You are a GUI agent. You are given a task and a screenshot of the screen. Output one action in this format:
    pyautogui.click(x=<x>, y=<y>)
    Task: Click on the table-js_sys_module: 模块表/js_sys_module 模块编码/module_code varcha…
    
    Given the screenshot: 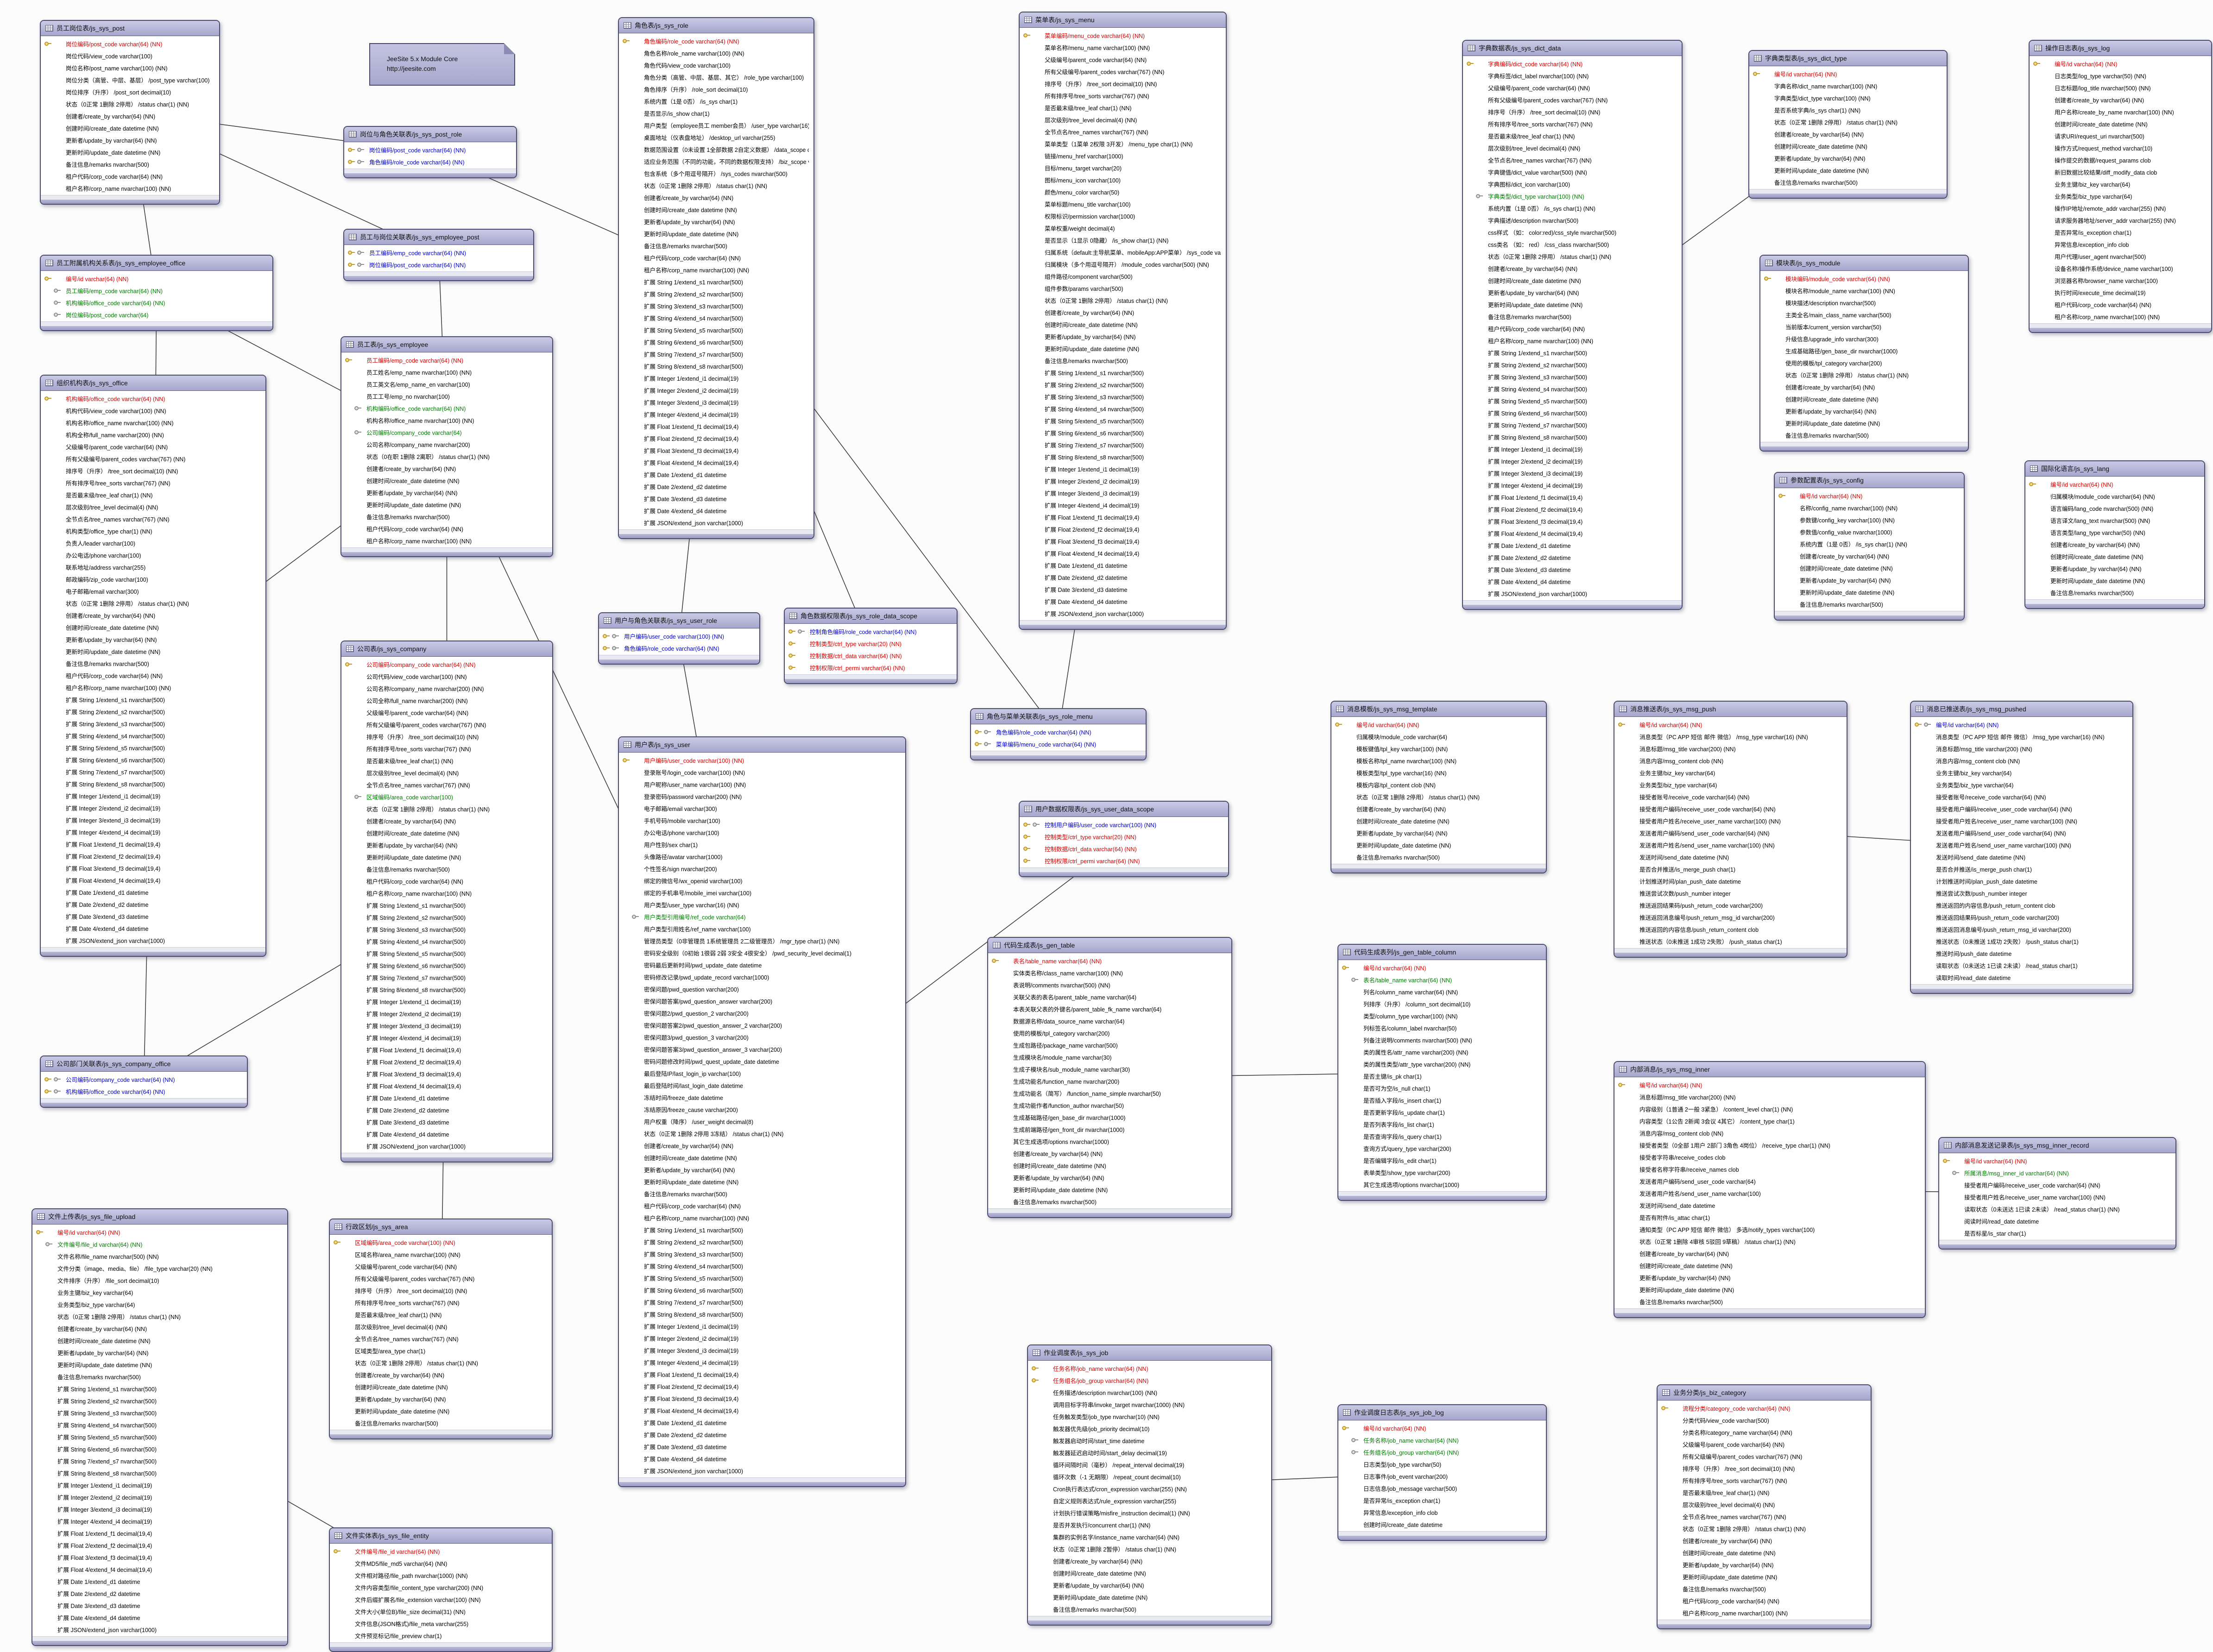 What is the action you would take?
    pyautogui.click(x=1864, y=353)
    